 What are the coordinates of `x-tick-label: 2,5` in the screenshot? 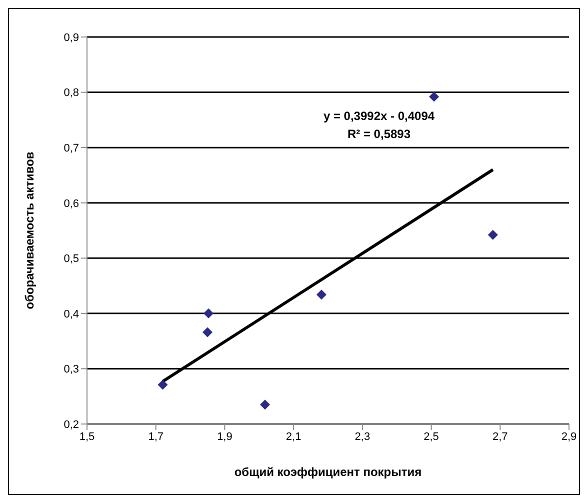 It's located at (431, 436).